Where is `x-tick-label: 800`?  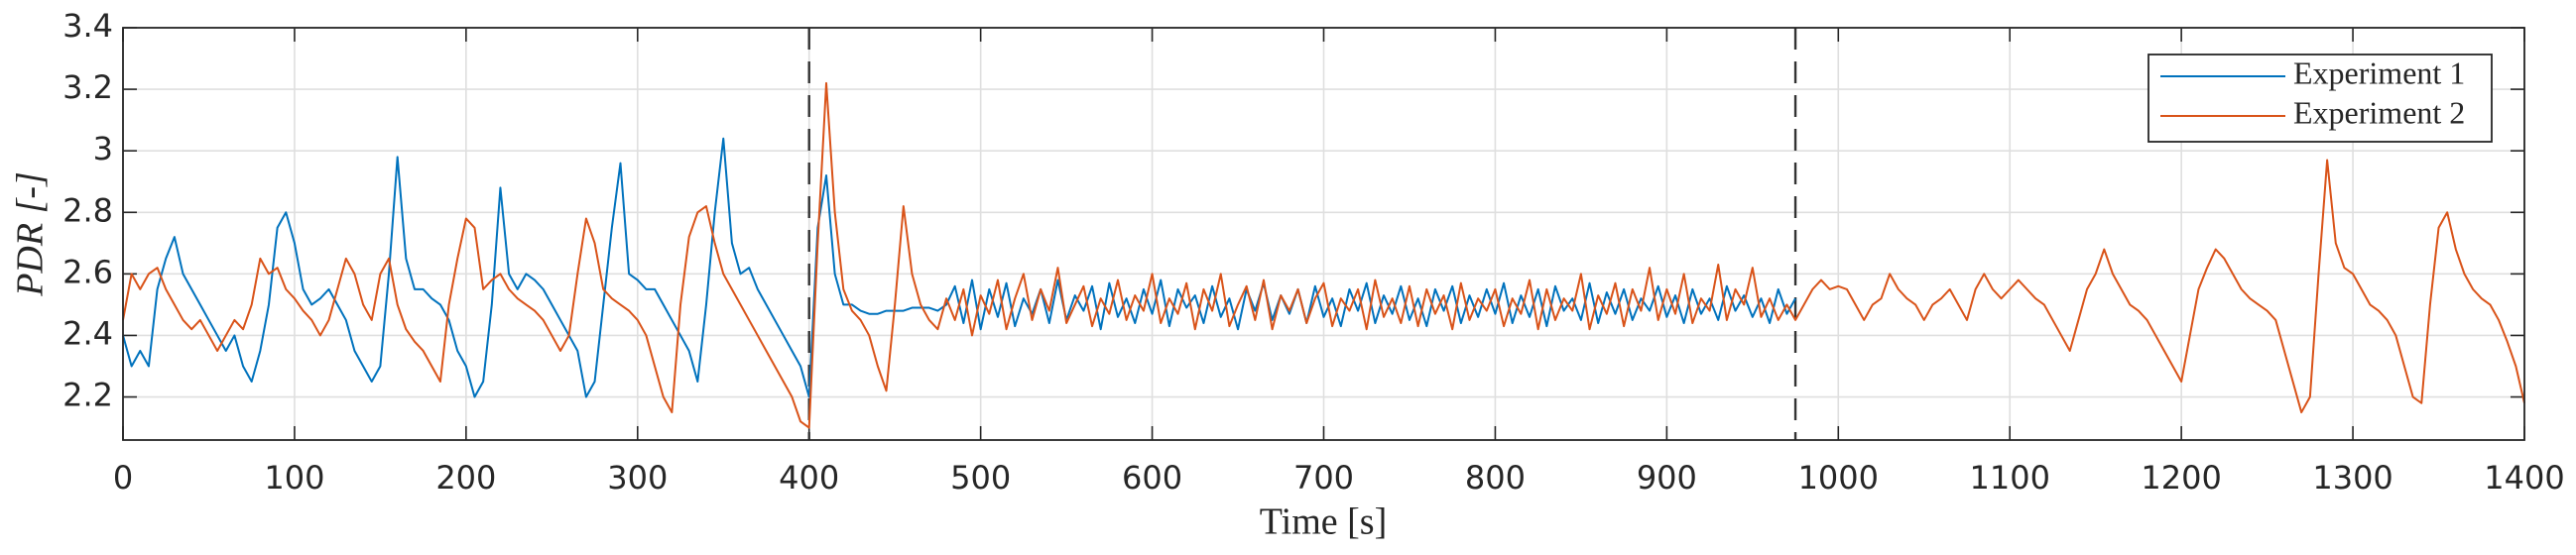
x-tick-label: 800 is located at coordinates (1495, 478).